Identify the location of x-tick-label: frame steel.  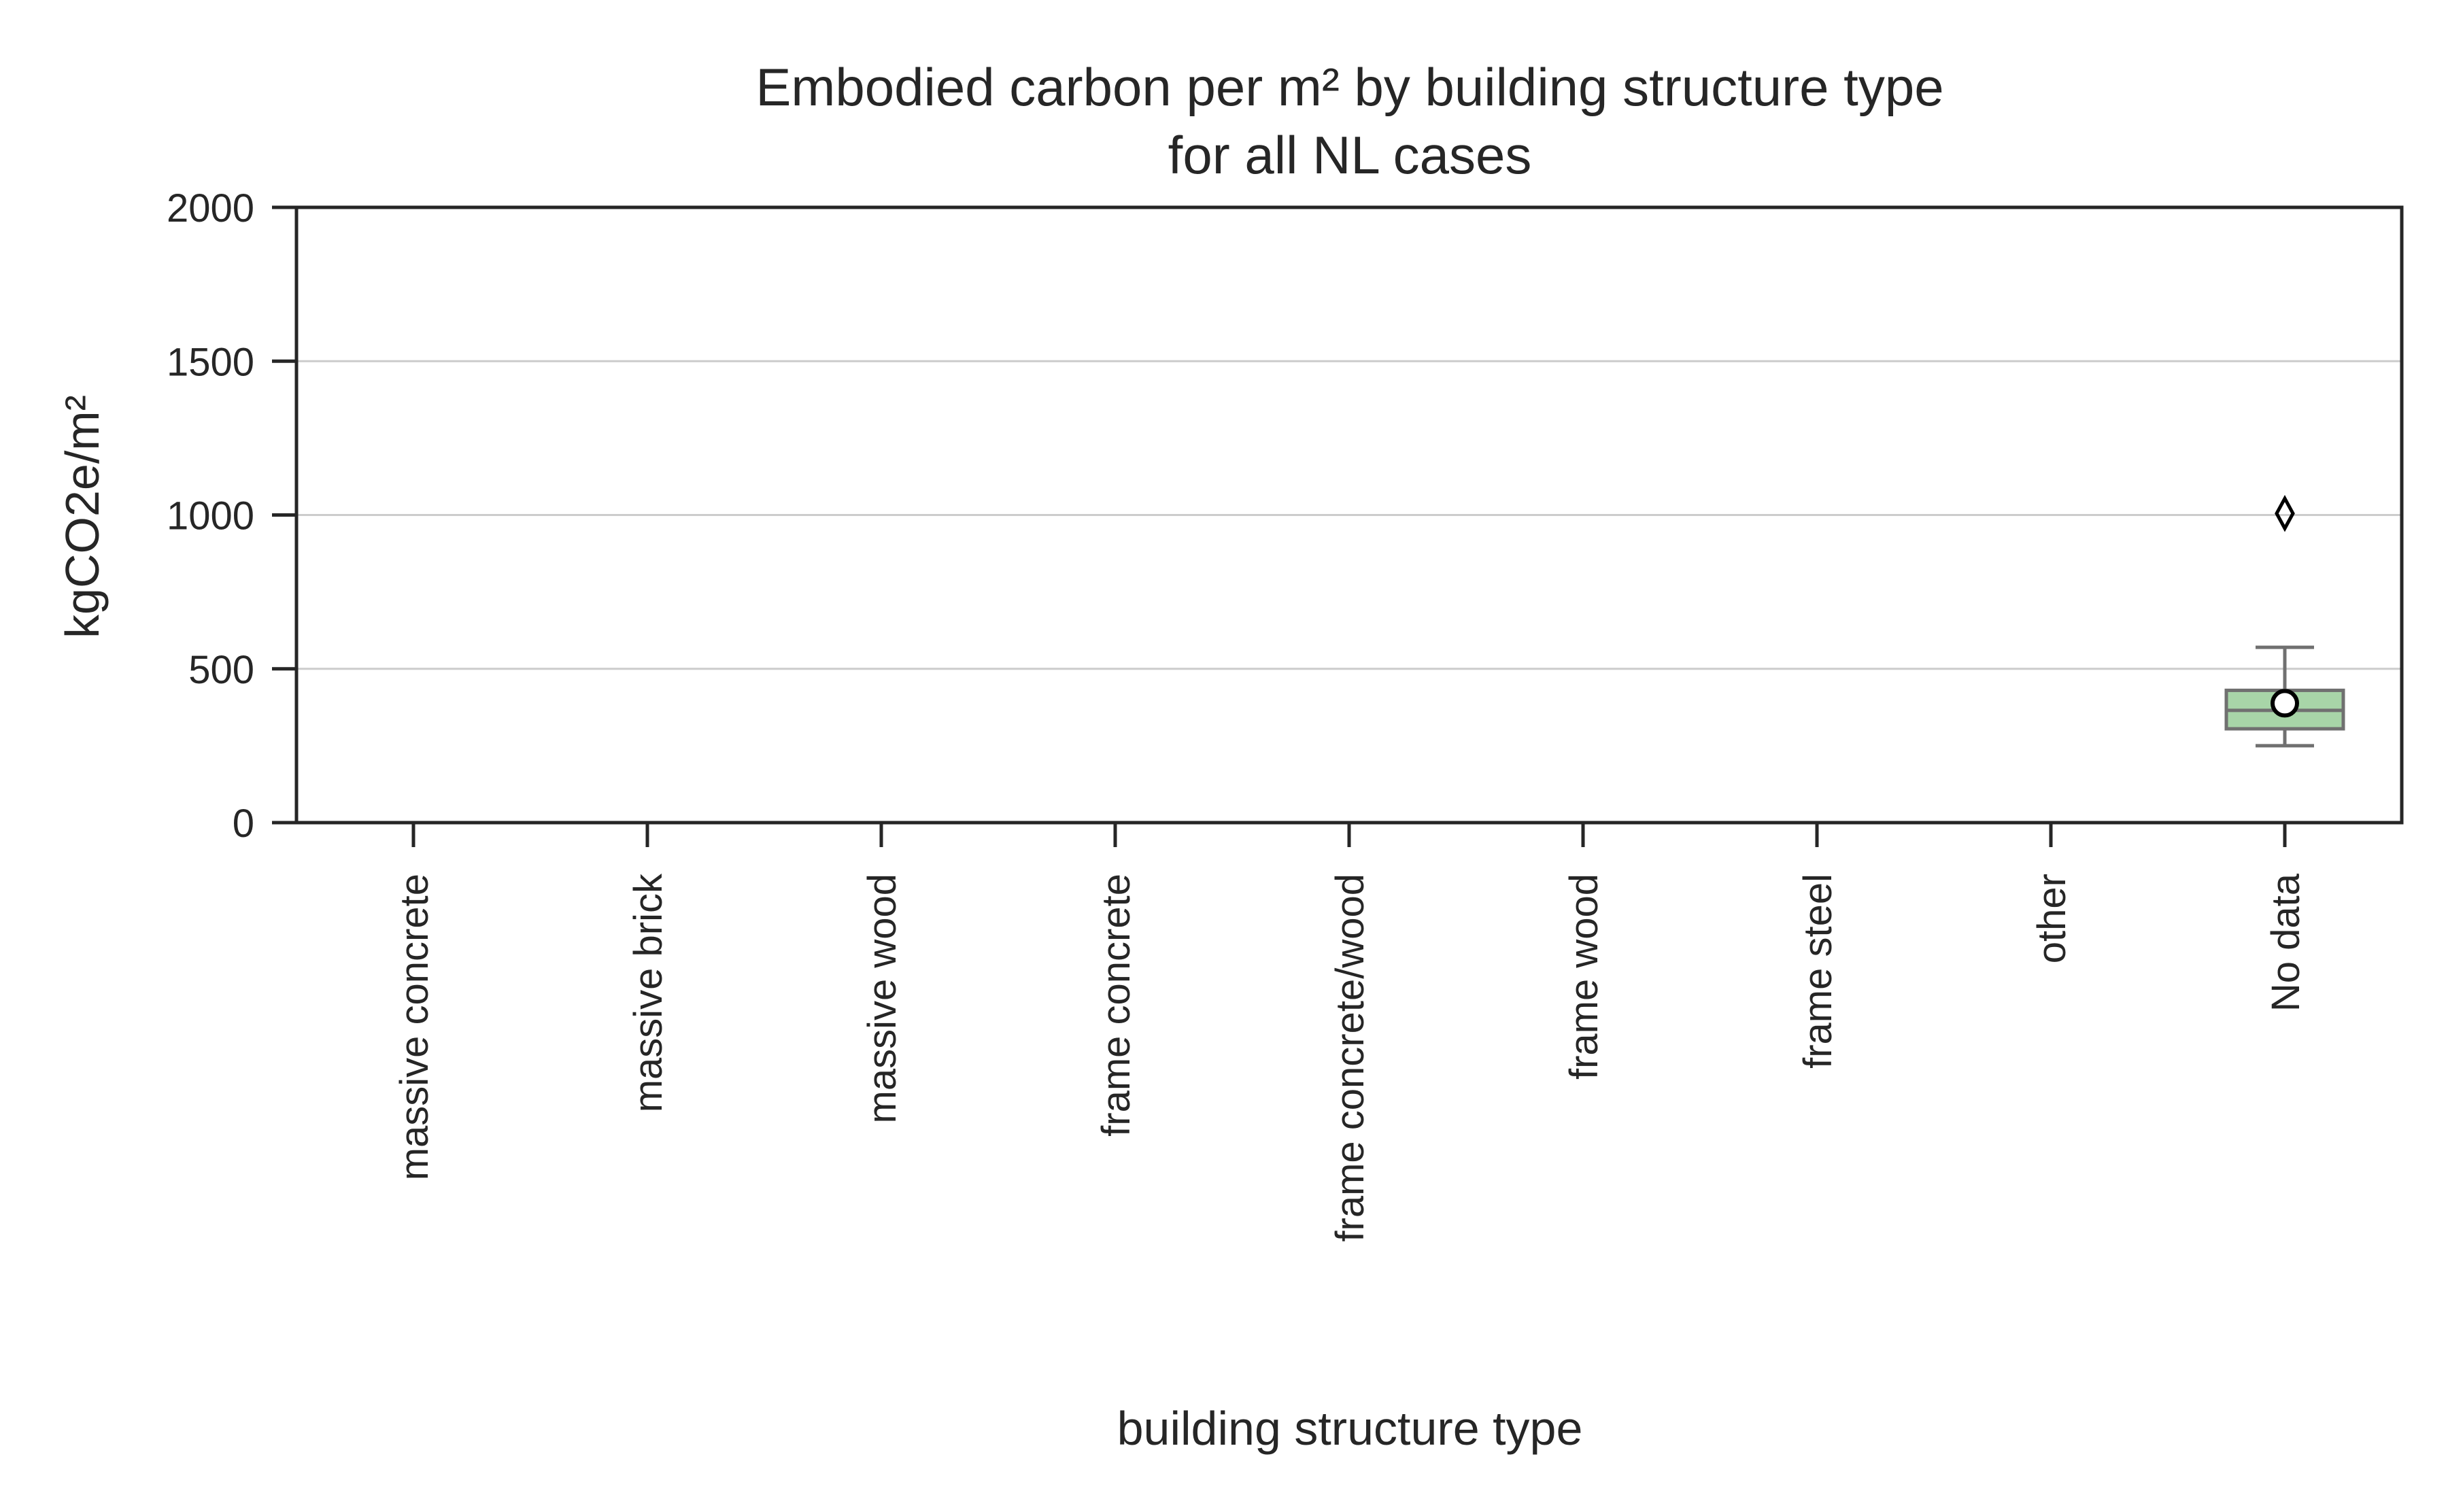
(1818, 971).